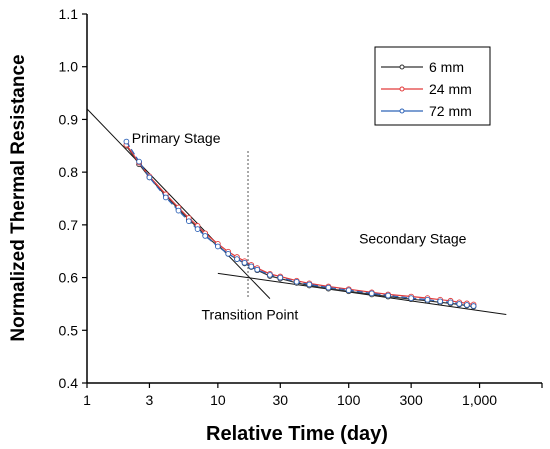 This screenshot has height=449, width=550. Describe the element at coordinates (402, 89) in the screenshot. I see `legend-marker-24mm` at that location.